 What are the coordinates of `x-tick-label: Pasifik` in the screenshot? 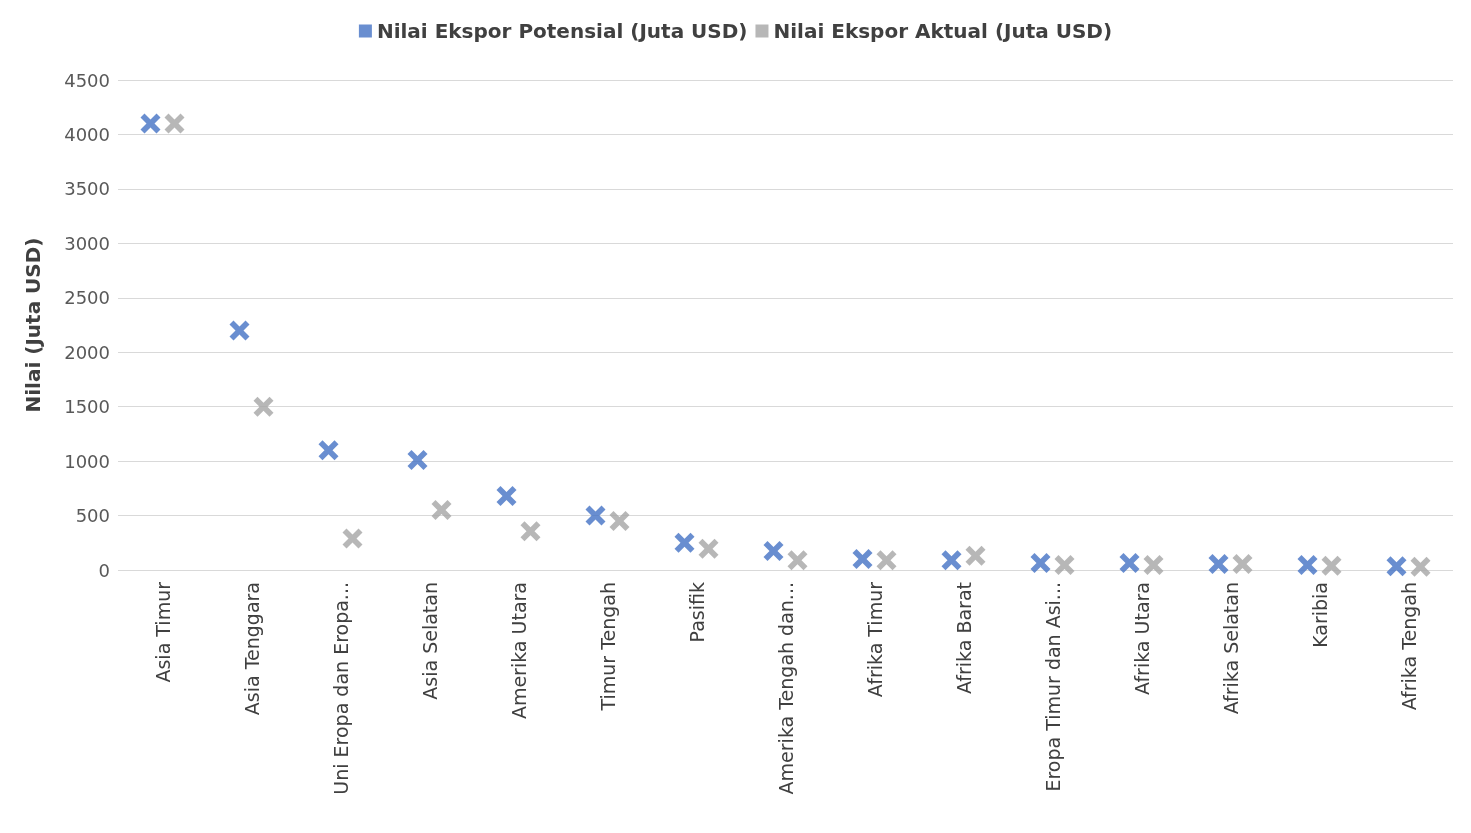 It's located at (696, 612).